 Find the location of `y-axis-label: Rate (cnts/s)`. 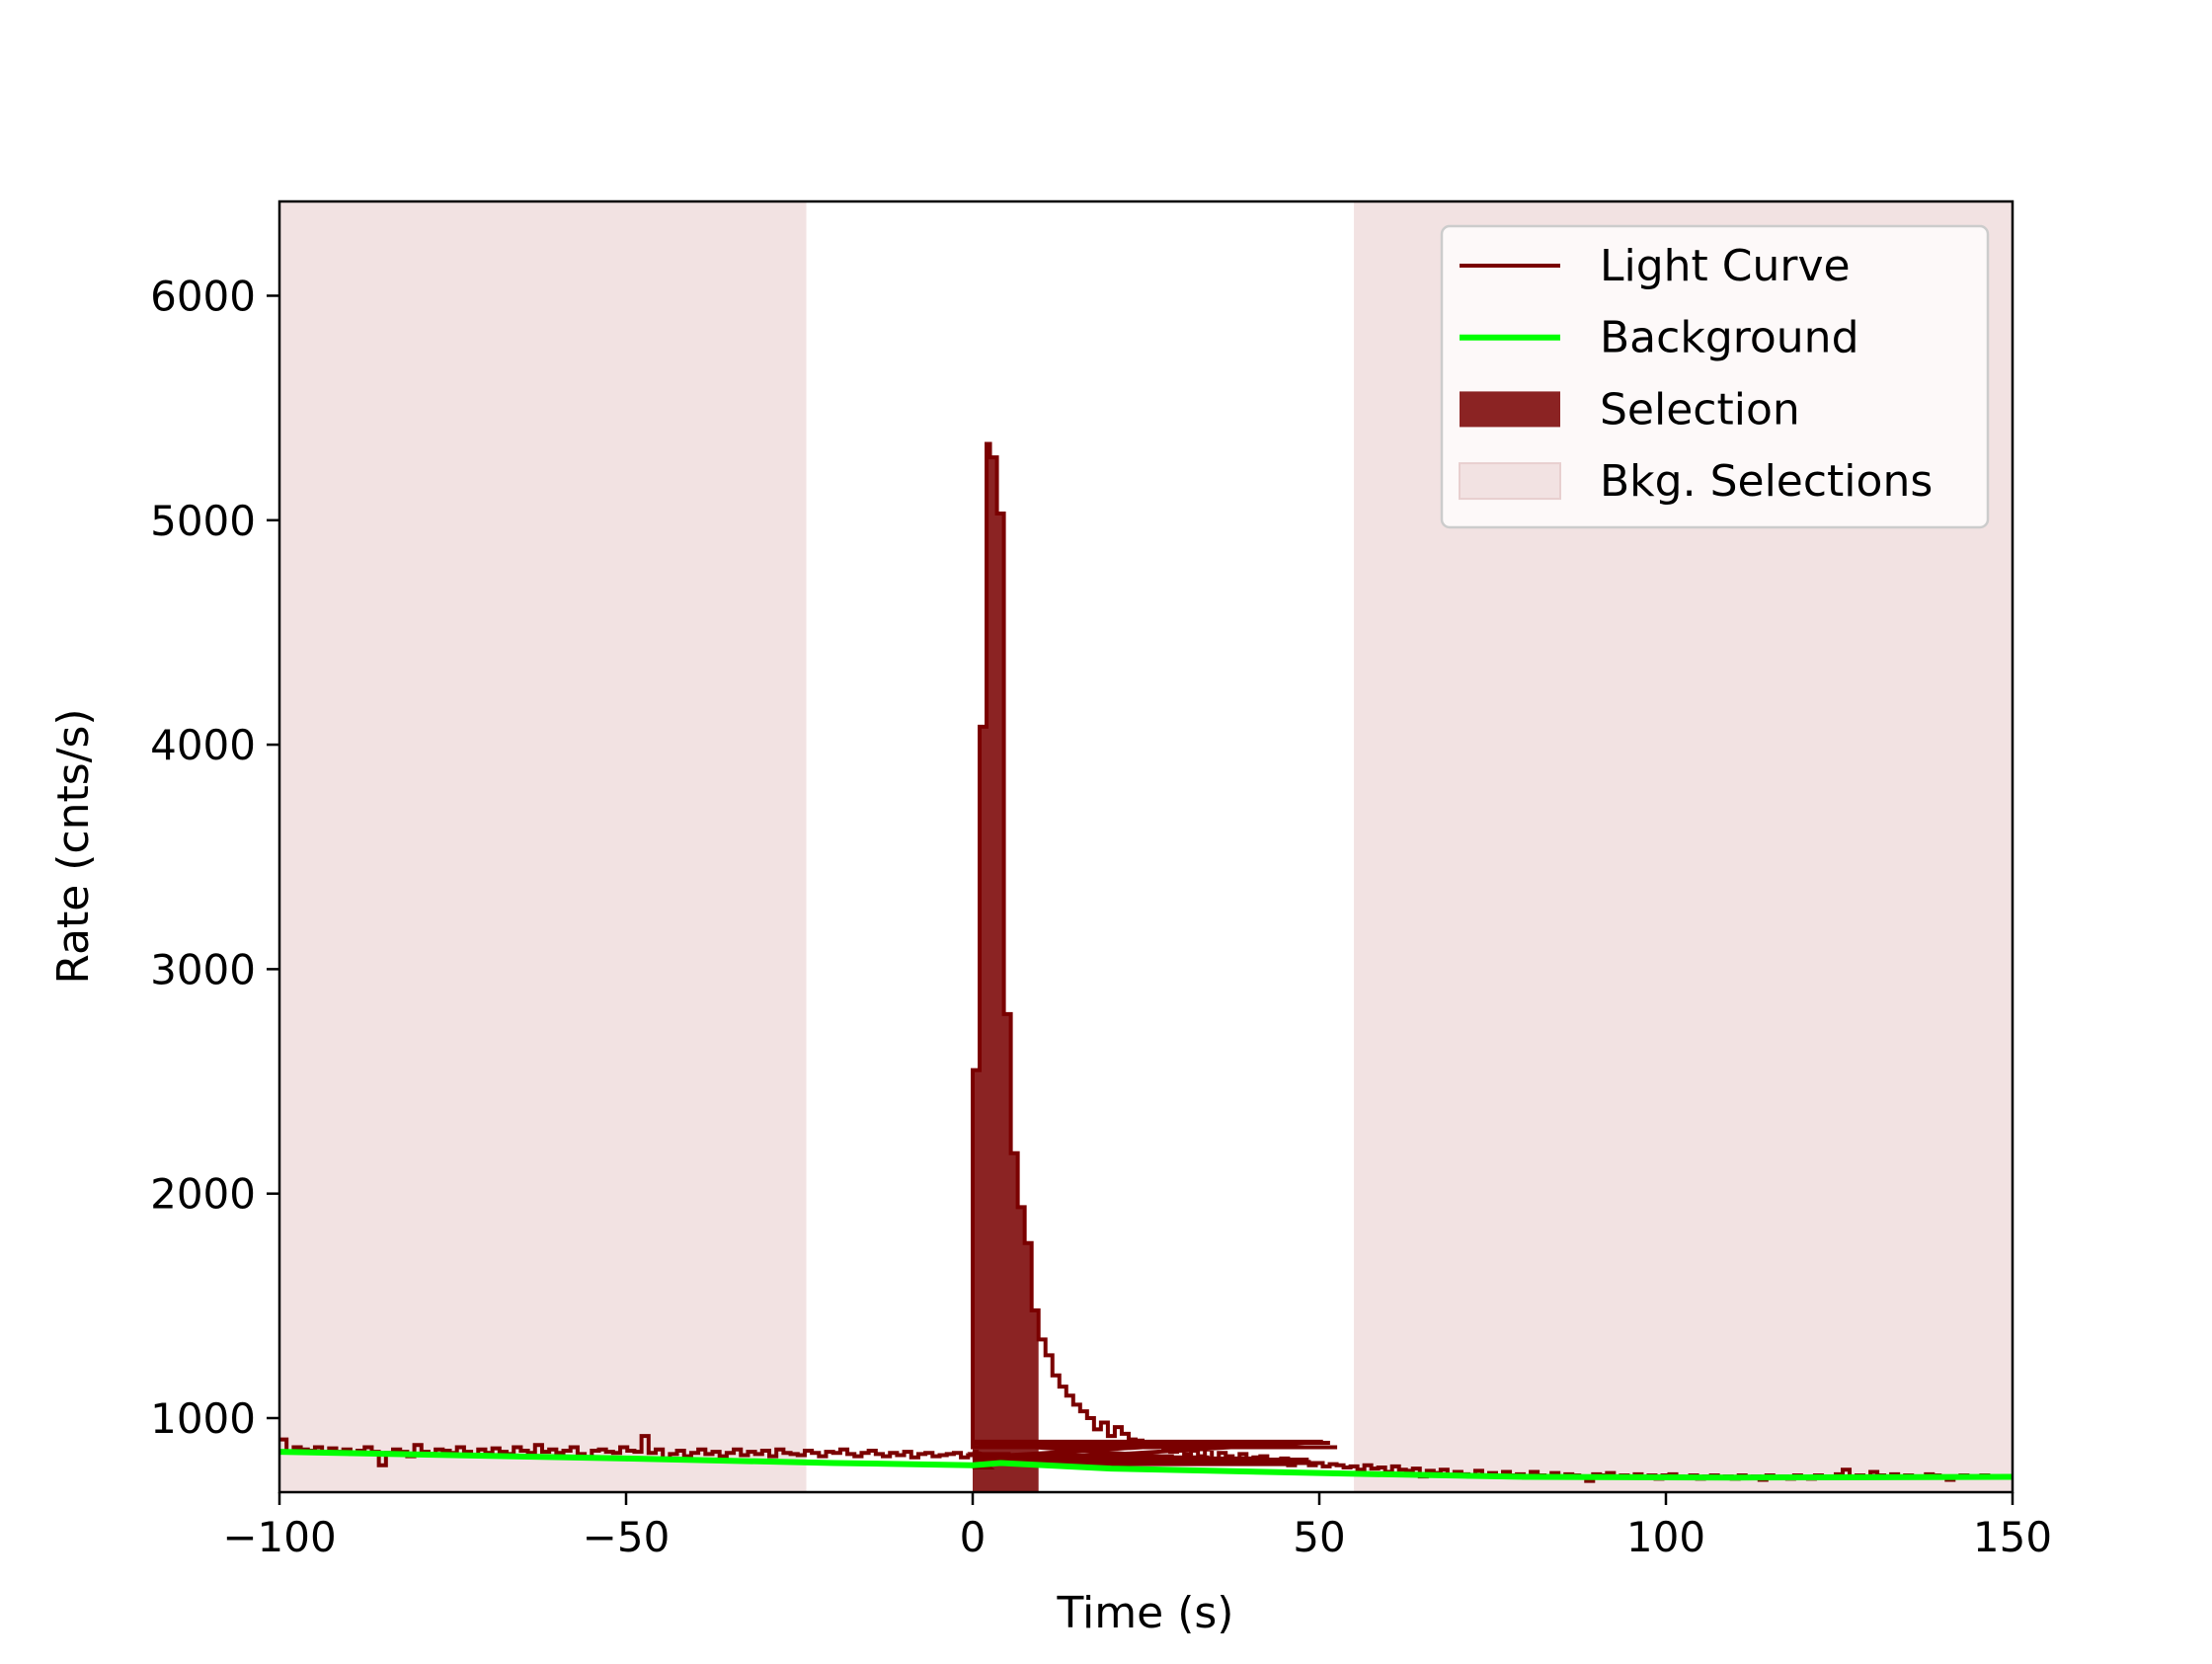

y-axis-label: Rate (cnts/s) is located at coordinates (73, 846).